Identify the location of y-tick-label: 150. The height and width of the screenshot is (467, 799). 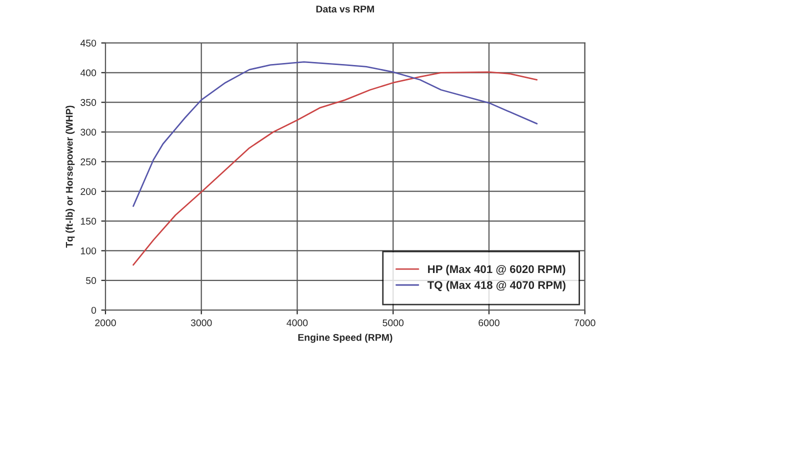
(88, 221).